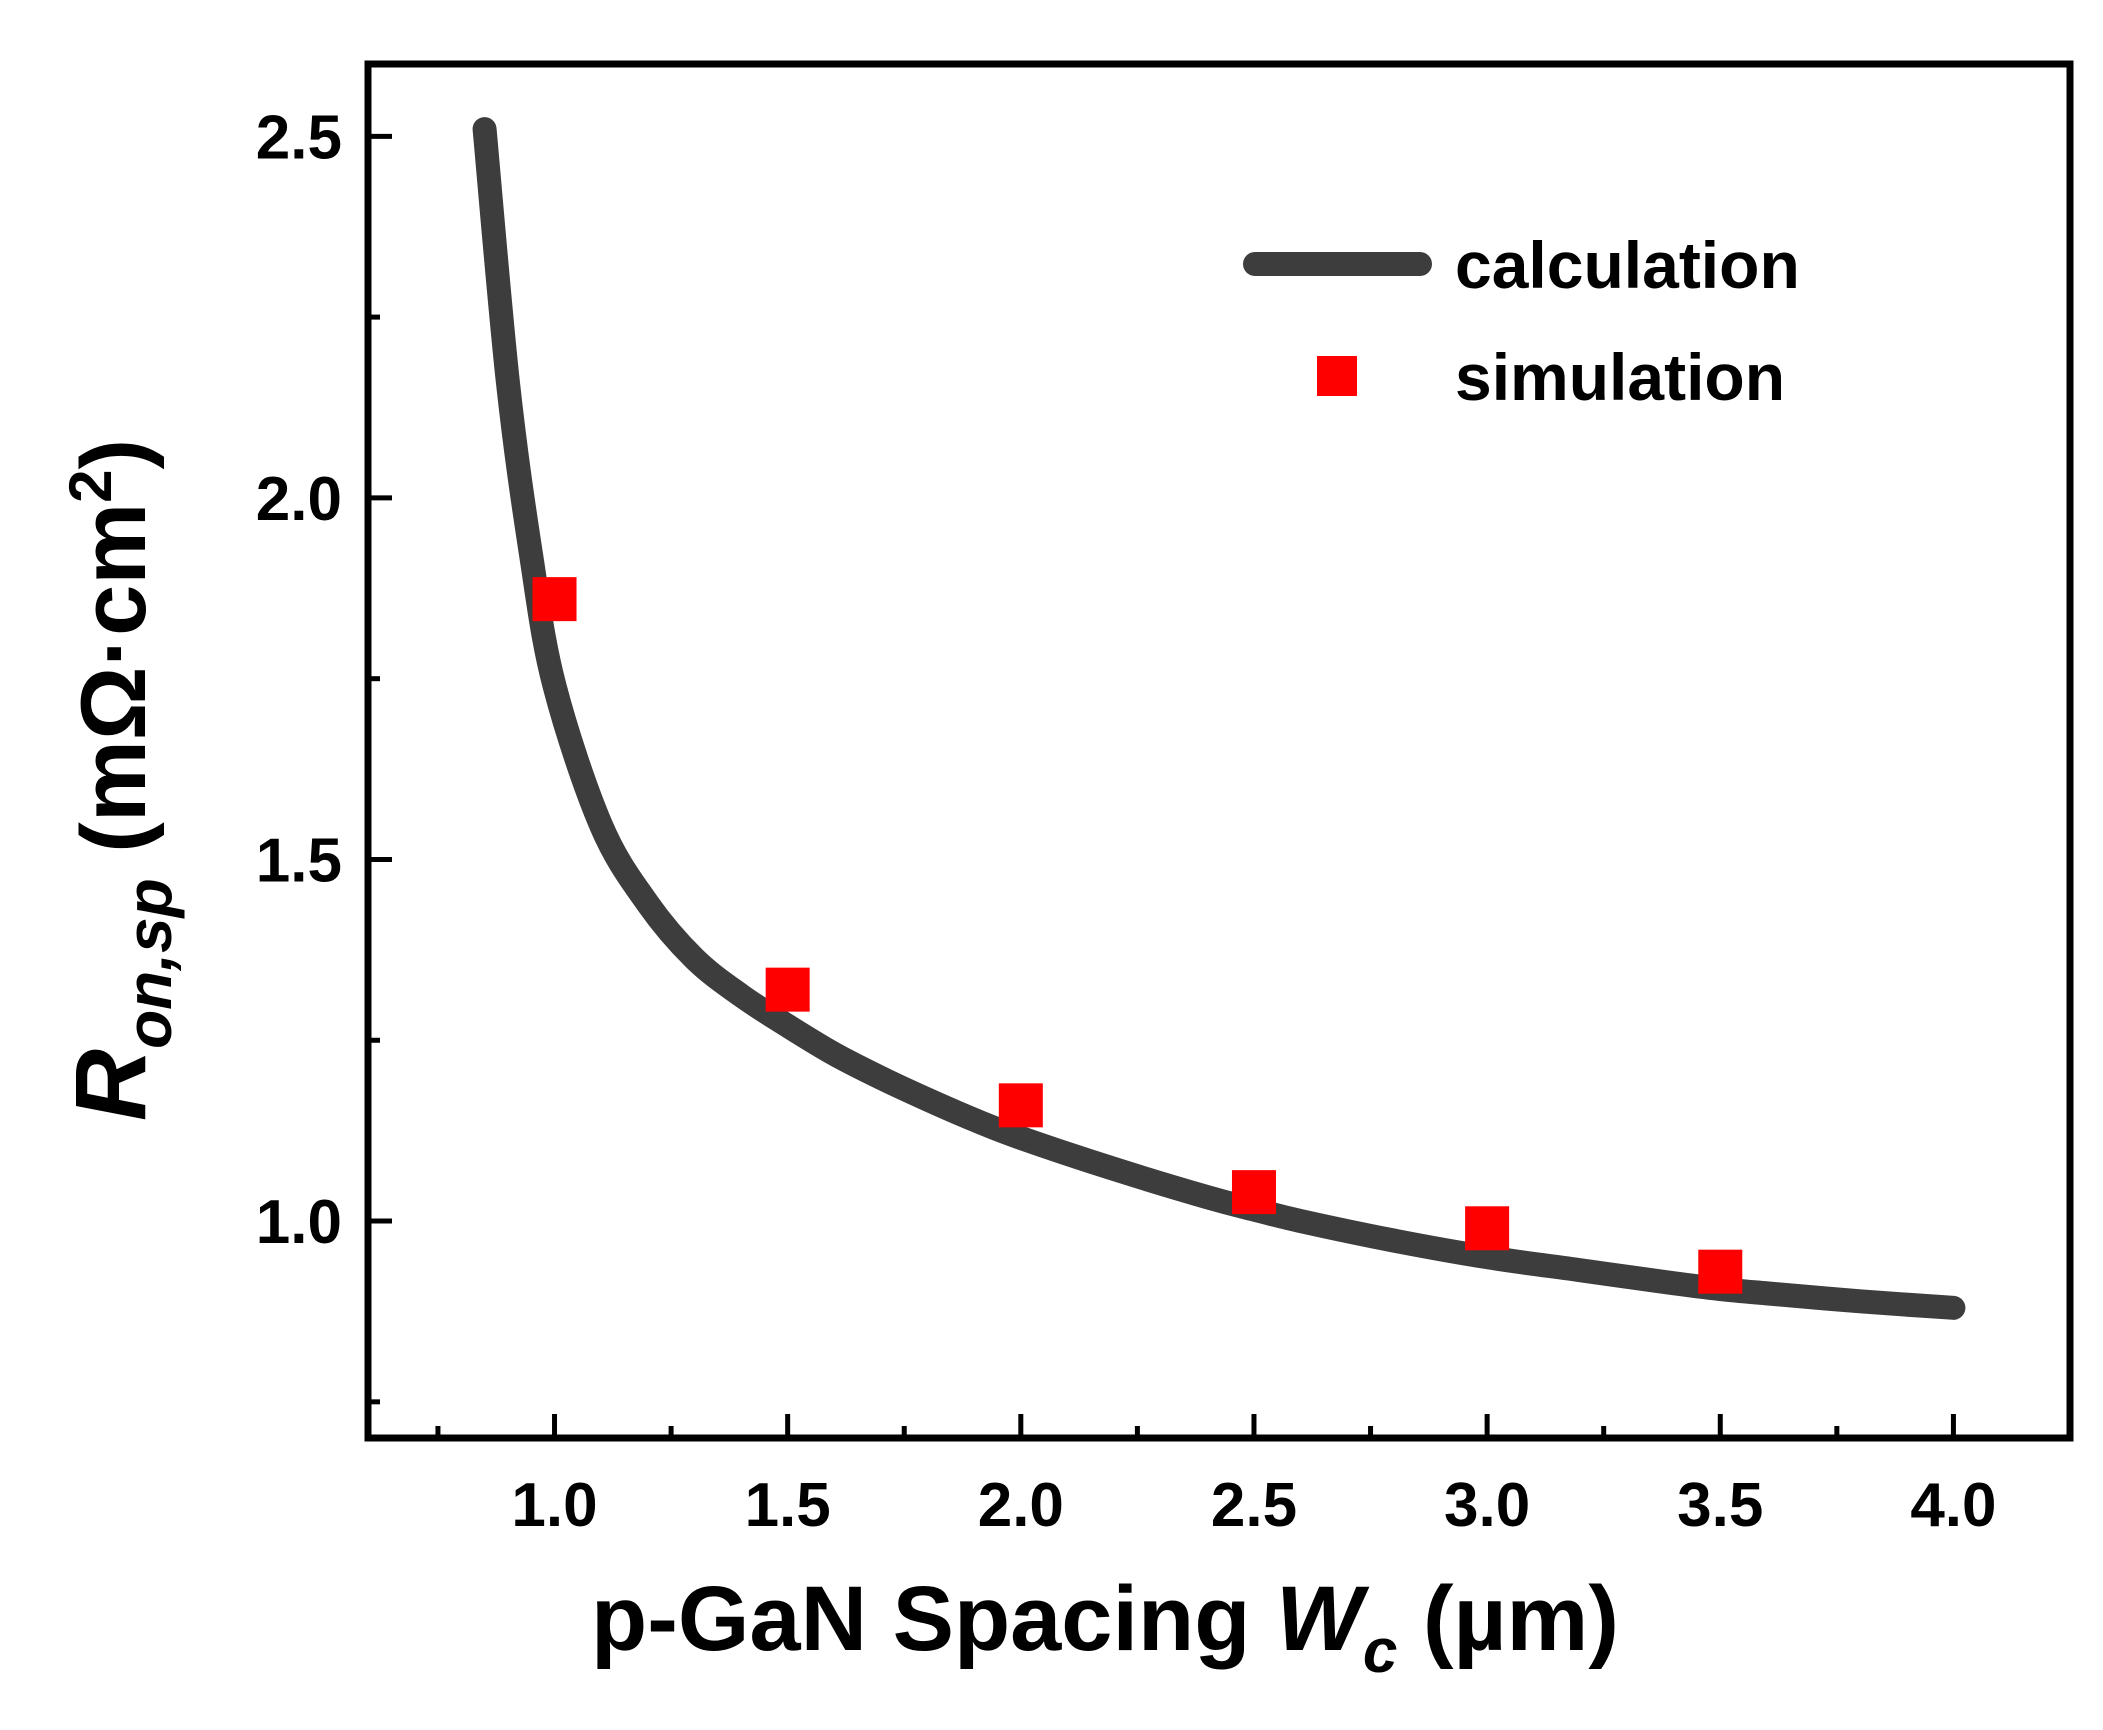 The width and height of the screenshot is (2103, 1730). Describe the element at coordinates (1508, 1619) in the screenshot. I see `x-axis-title-suffix: (µm)` at that location.